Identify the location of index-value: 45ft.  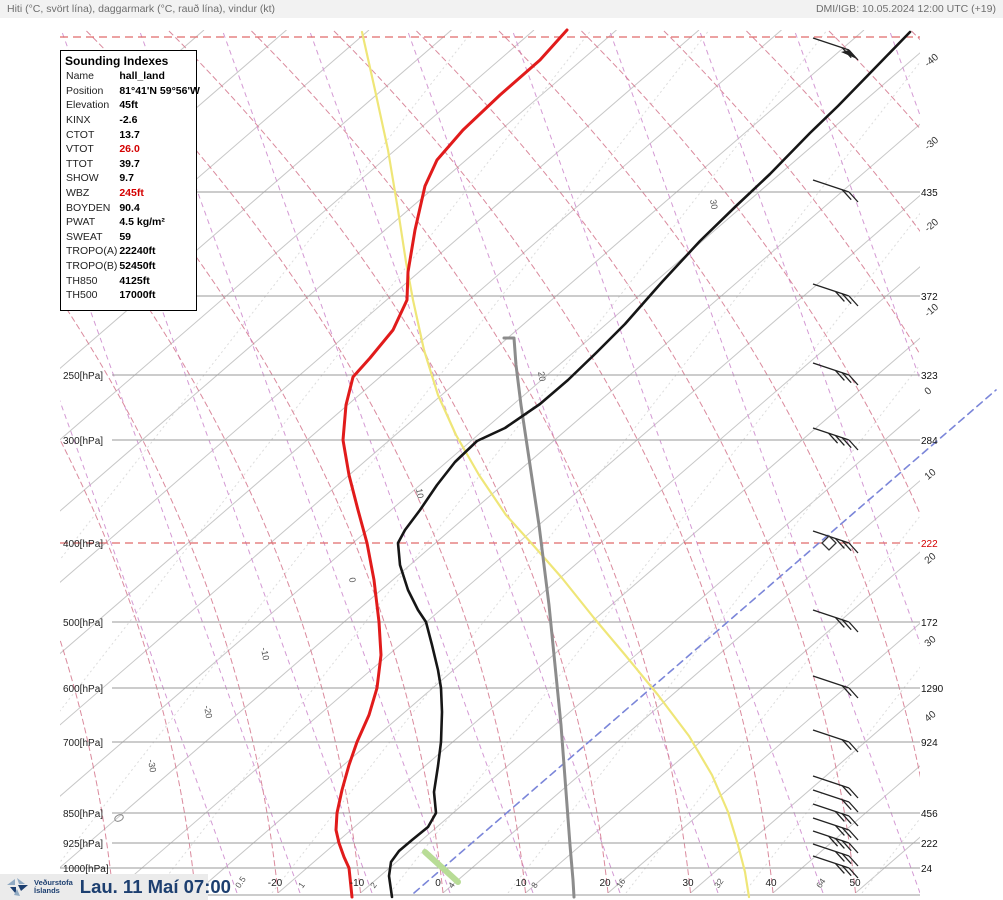
(129, 105).